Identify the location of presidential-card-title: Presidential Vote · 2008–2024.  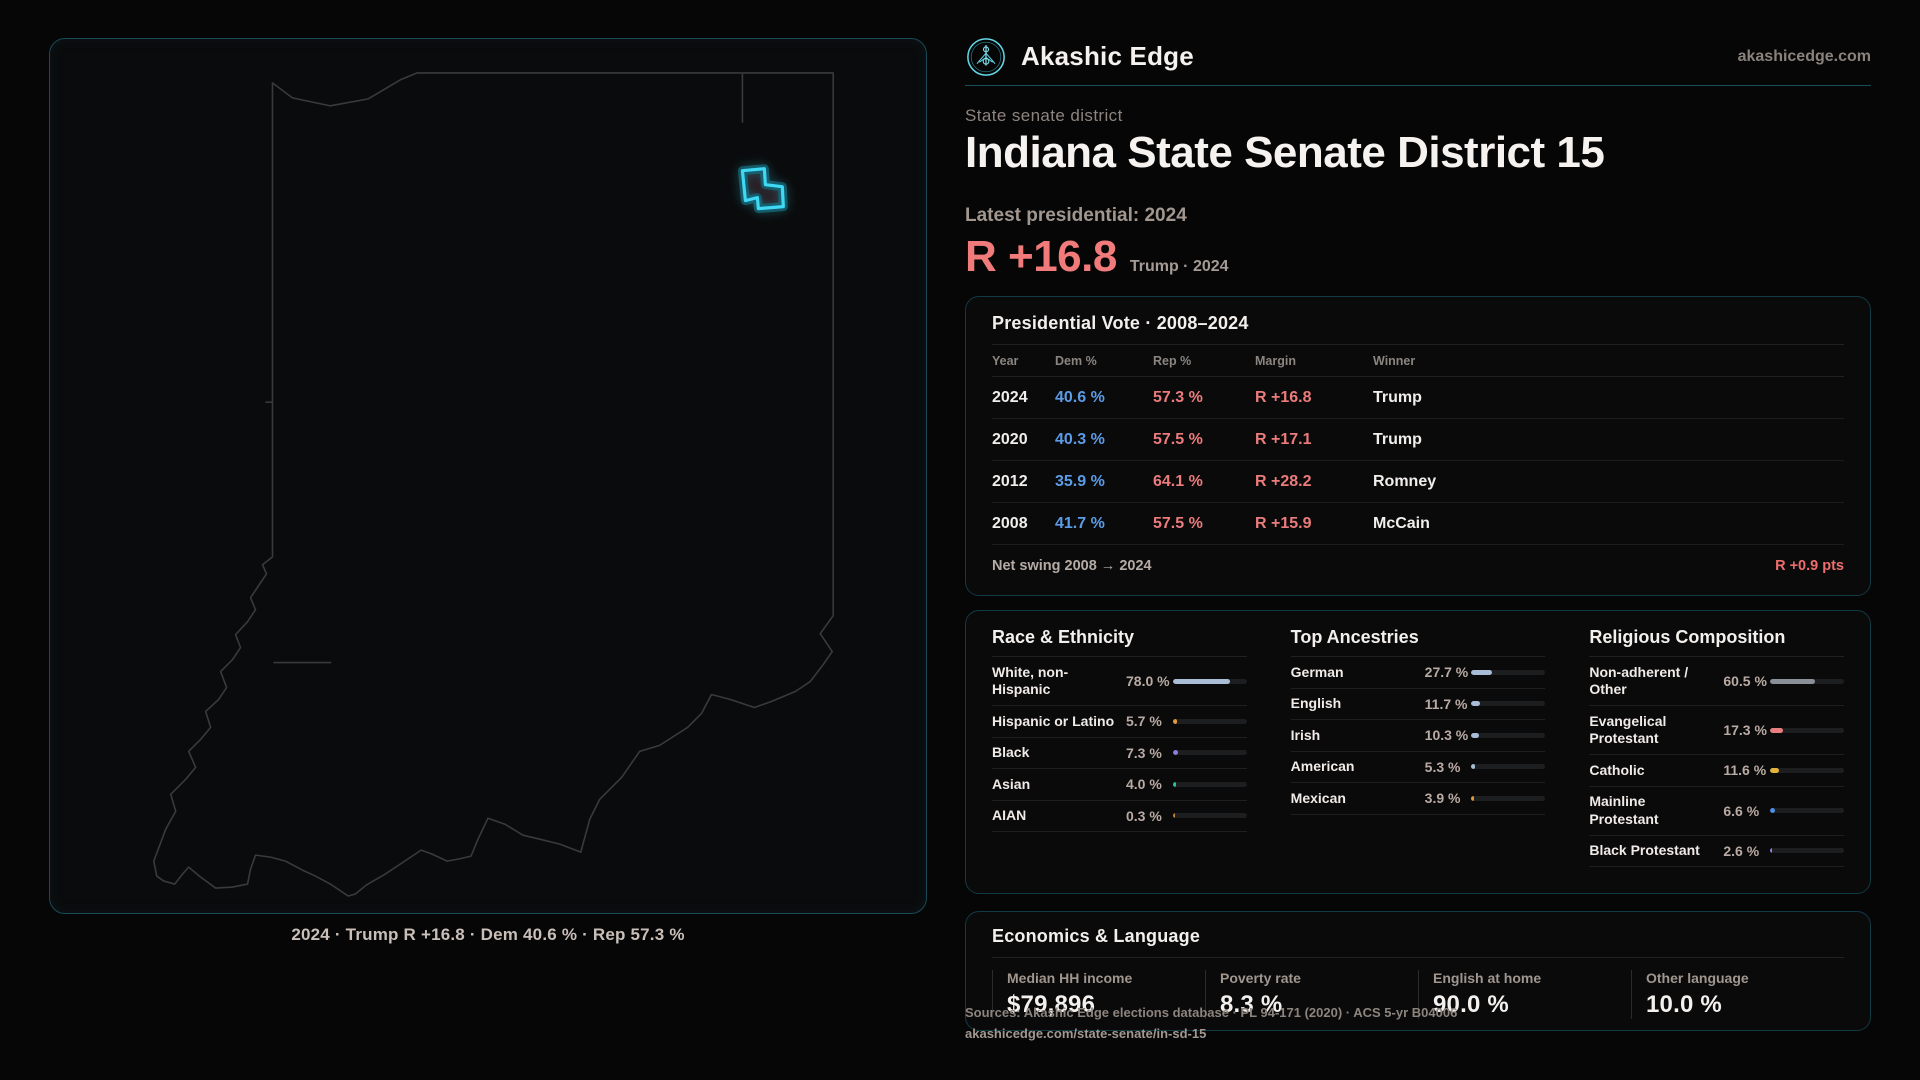
(1120, 323).